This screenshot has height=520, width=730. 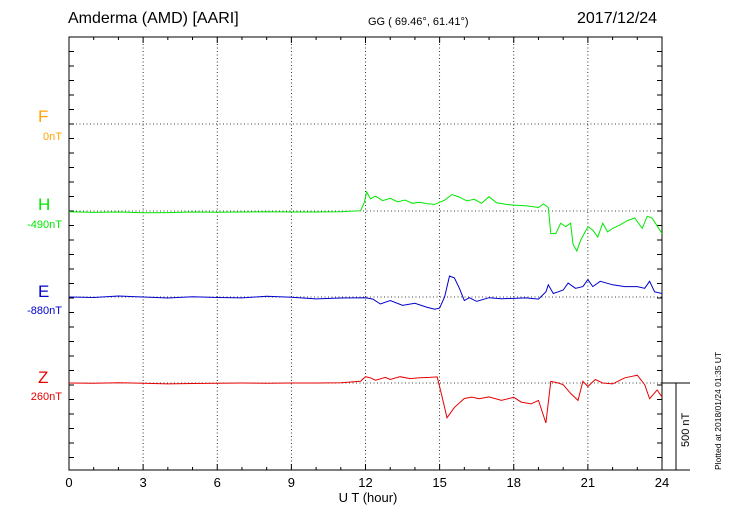 What do you see at coordinates (44, 204) in the screenshot?
I see `component-label-h: H` at bounding box center [44, 204].